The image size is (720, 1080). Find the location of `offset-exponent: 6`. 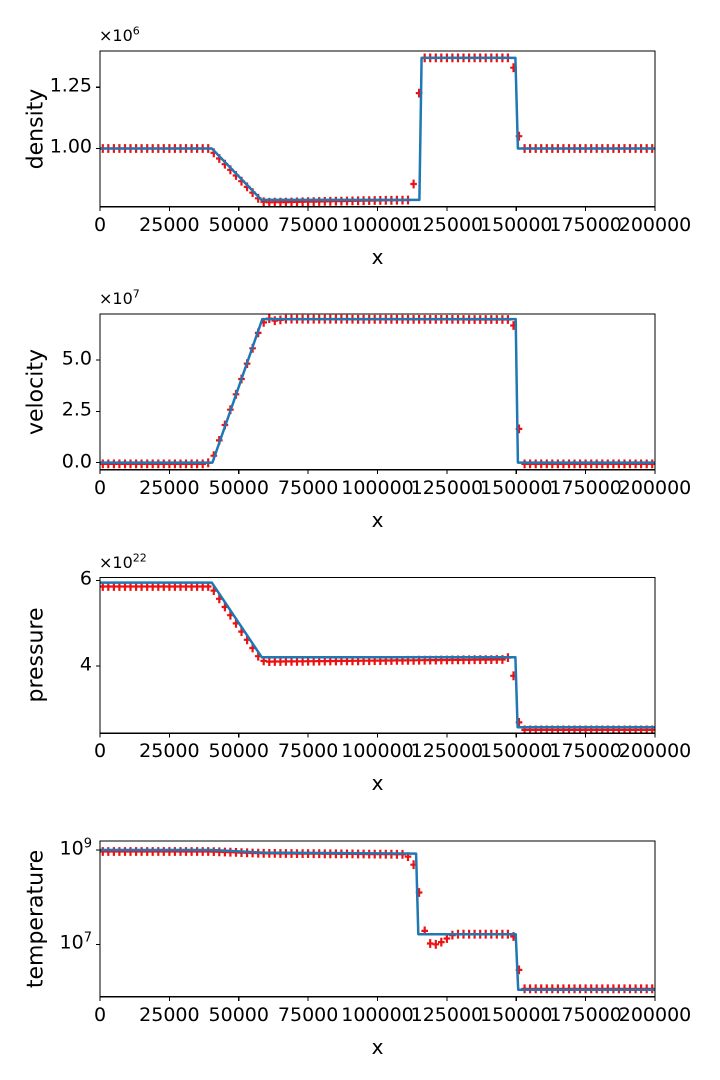

offset-exponent: 6 is located at coordinates (136, 31).